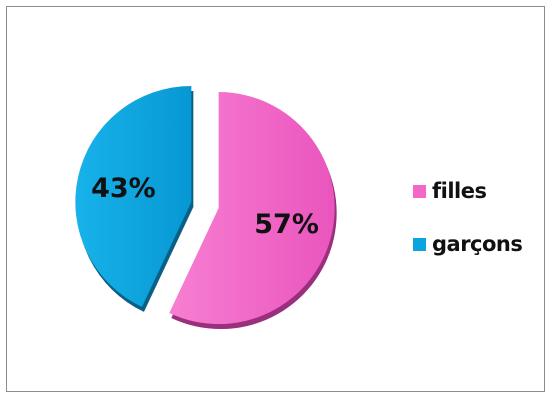  Describe the element at coordinates (459, 191) in the screenshot. I see `legend-label-filles: filles` at that location.